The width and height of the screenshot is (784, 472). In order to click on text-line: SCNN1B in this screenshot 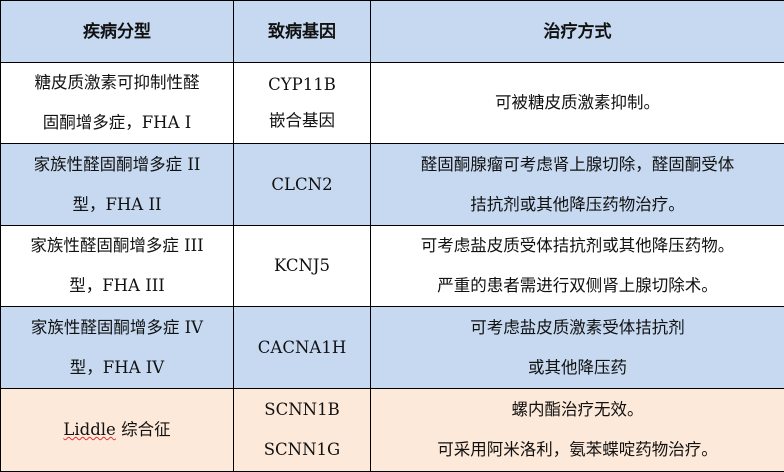, I will do `click(302, 410)`.